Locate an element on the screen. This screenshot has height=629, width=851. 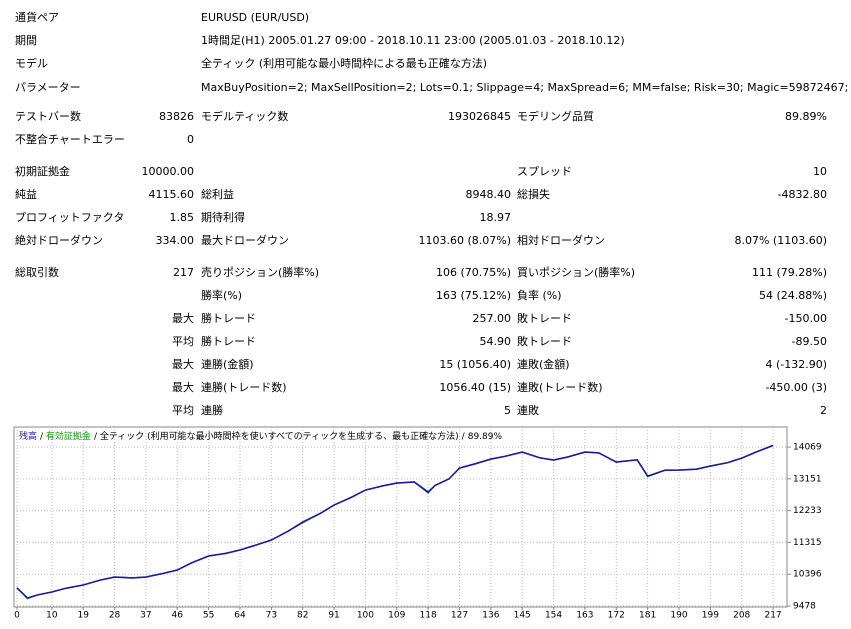
x-tick-label: 28 is located at coordinates (115, 616).